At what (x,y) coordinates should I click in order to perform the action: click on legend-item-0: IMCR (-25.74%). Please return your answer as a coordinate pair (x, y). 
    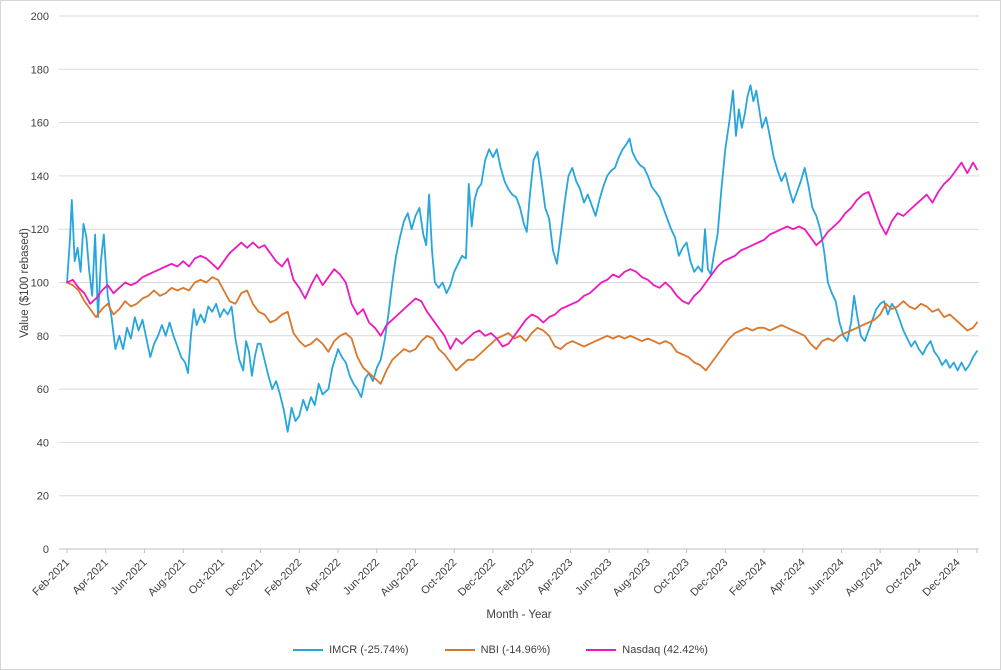
    Looking at the image, I should click on (351, 650).